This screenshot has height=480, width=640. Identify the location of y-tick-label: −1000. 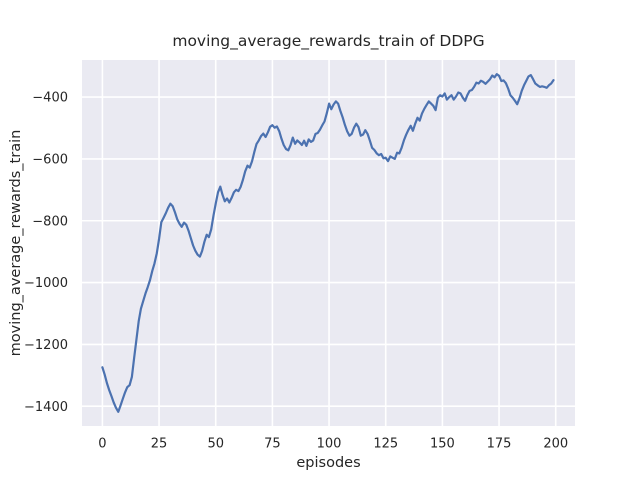
(46, 283).